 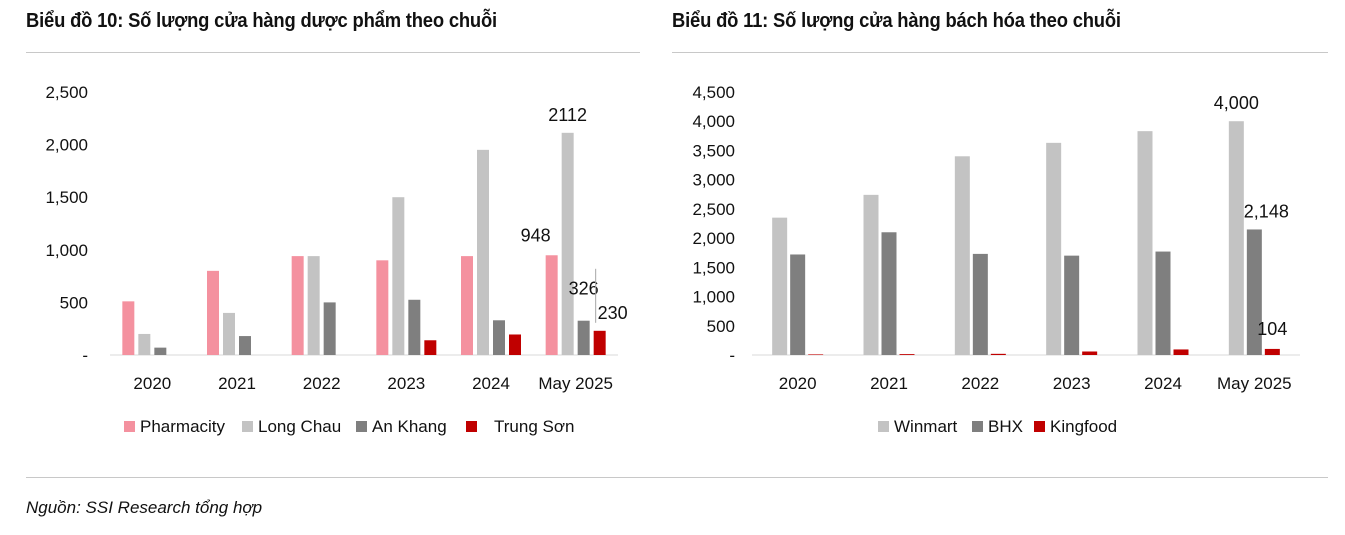 I want to click on legend-label: Winmart, so click(x=926, y=426).